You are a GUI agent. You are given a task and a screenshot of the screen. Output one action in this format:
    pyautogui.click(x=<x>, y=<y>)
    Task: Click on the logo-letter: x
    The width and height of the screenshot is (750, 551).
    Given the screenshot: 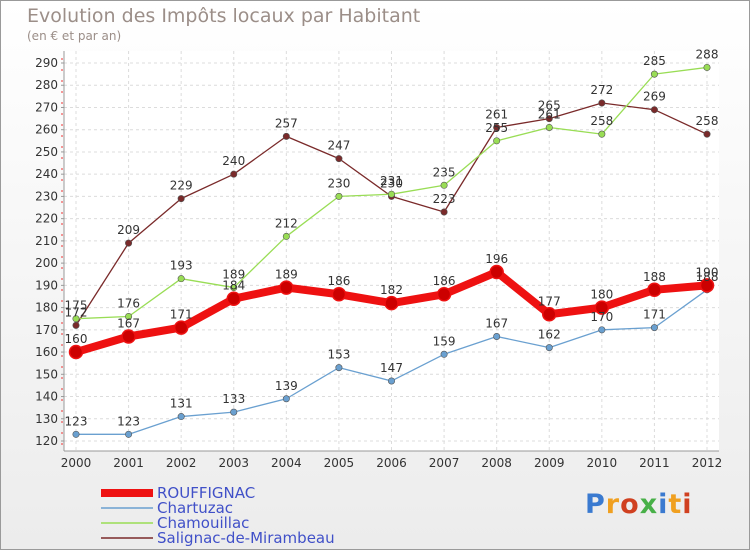 What is the action you would take?
    pyautogui.click(x=649, y=504)
    